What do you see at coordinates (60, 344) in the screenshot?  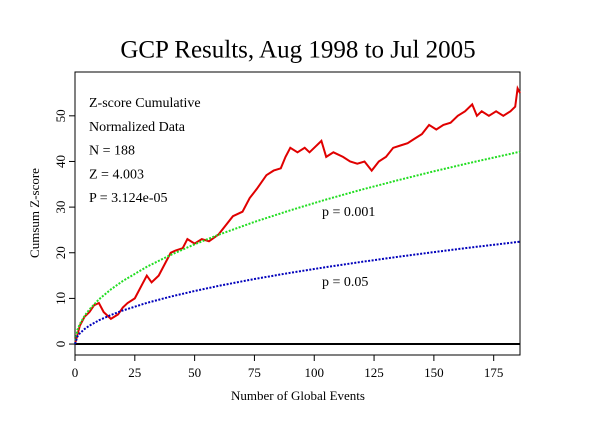 I see `y-tick-label: 0` at bounding box center [60, 344].